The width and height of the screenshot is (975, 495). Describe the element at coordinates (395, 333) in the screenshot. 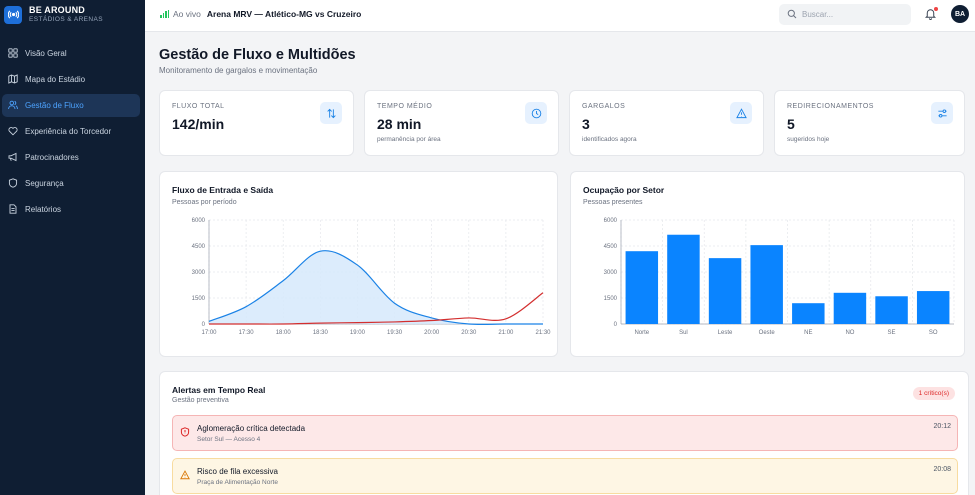

I see `x-tick-label: 19:30` at that location.